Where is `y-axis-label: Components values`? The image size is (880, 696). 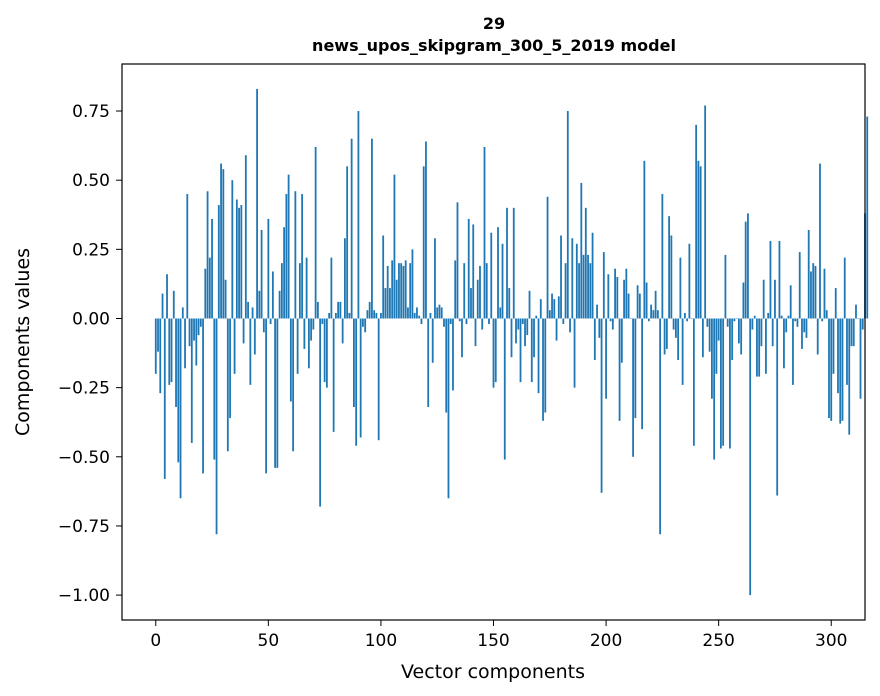
y-axis-label: Components values is located at coordinates (23, 342).